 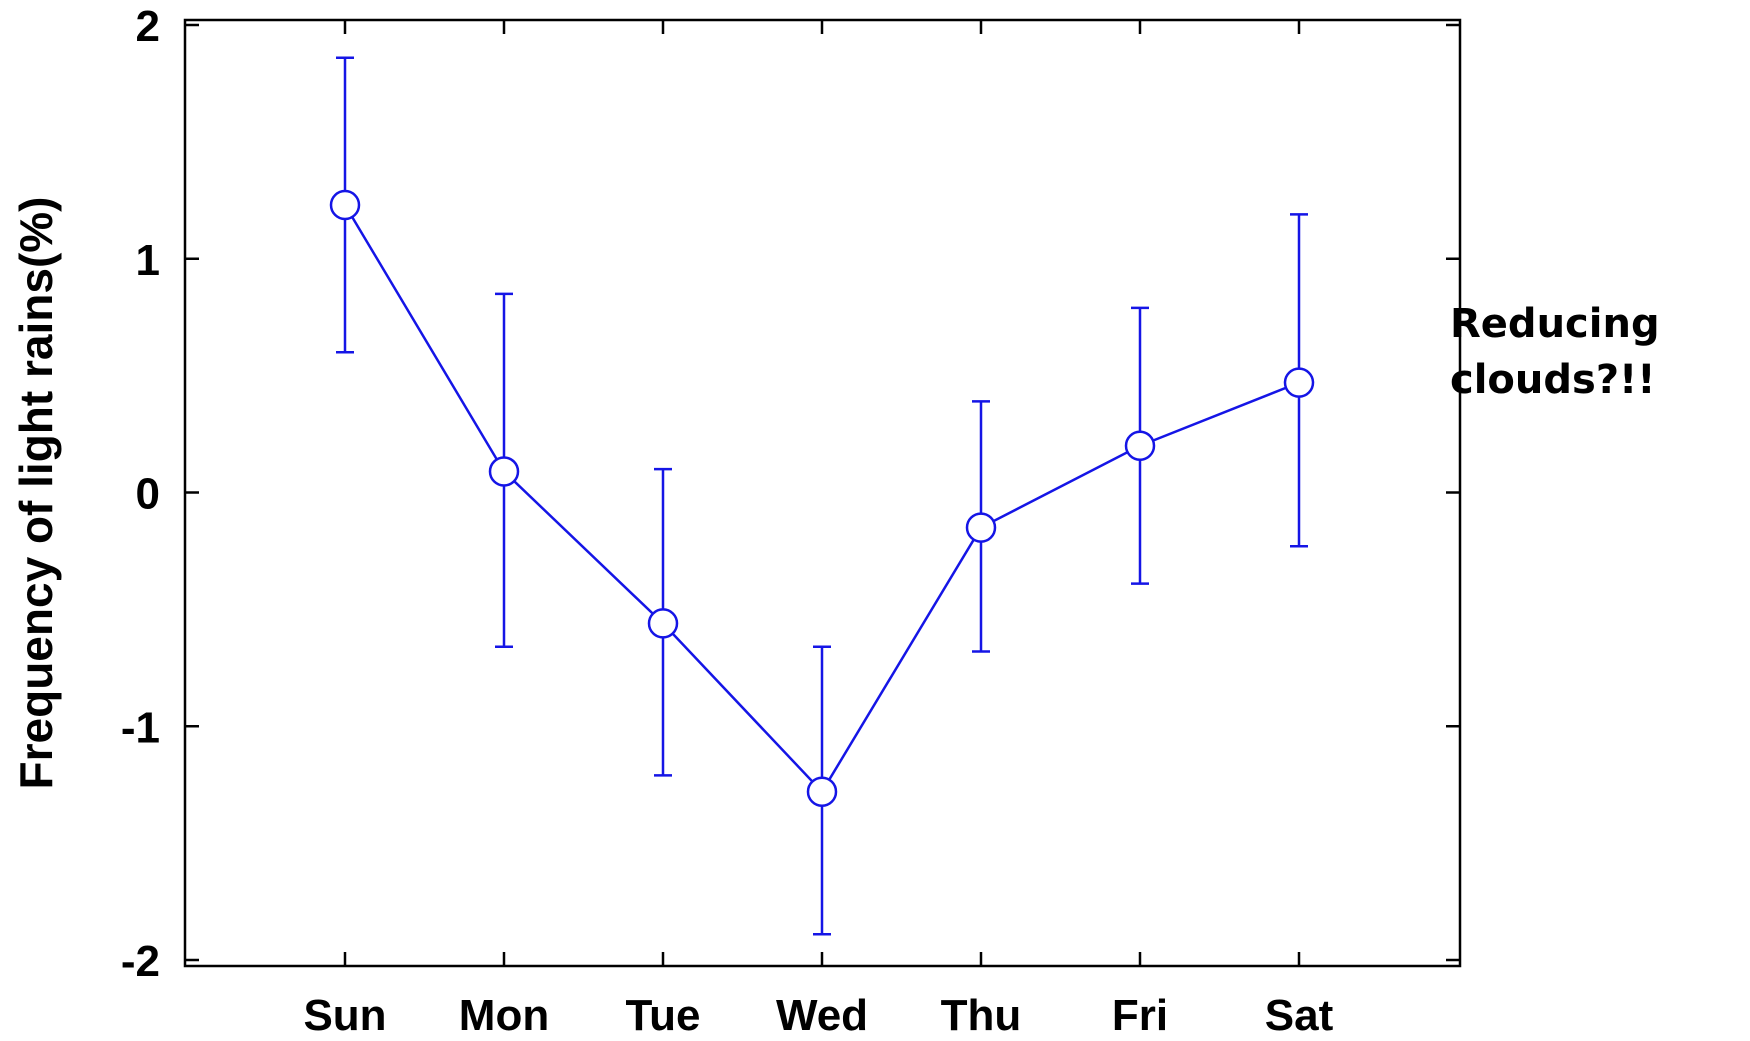 I want to click on data-point-thu, so click(x=981, y=527).